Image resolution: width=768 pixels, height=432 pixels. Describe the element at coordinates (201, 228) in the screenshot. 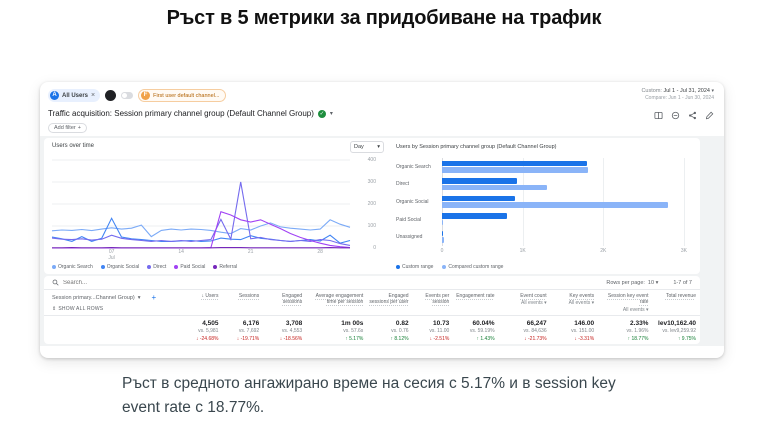

I see `line-series-organic-search` at that location.